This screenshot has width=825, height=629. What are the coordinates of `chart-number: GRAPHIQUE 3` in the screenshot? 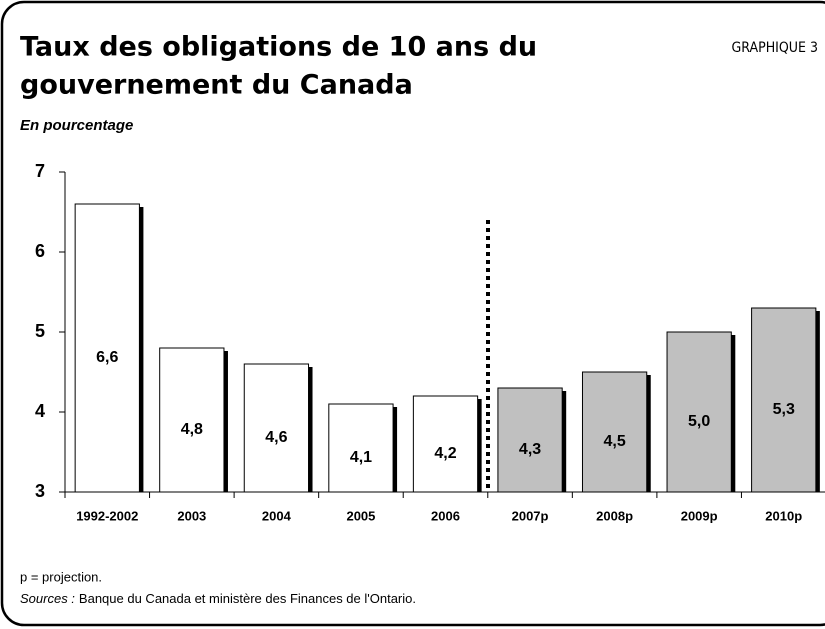 It's located at (775, 48).